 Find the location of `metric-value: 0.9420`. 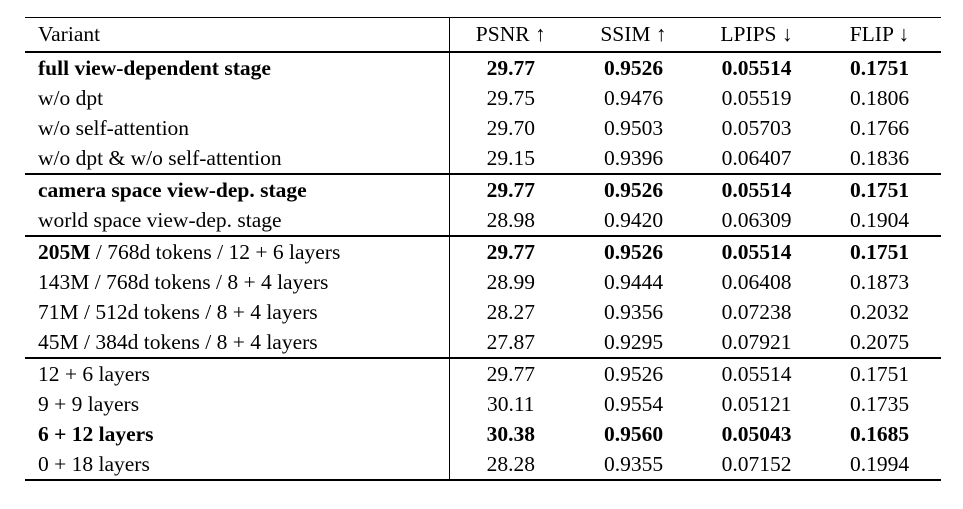

metric-value: 0.9420 is located at coordinates (633, 219).